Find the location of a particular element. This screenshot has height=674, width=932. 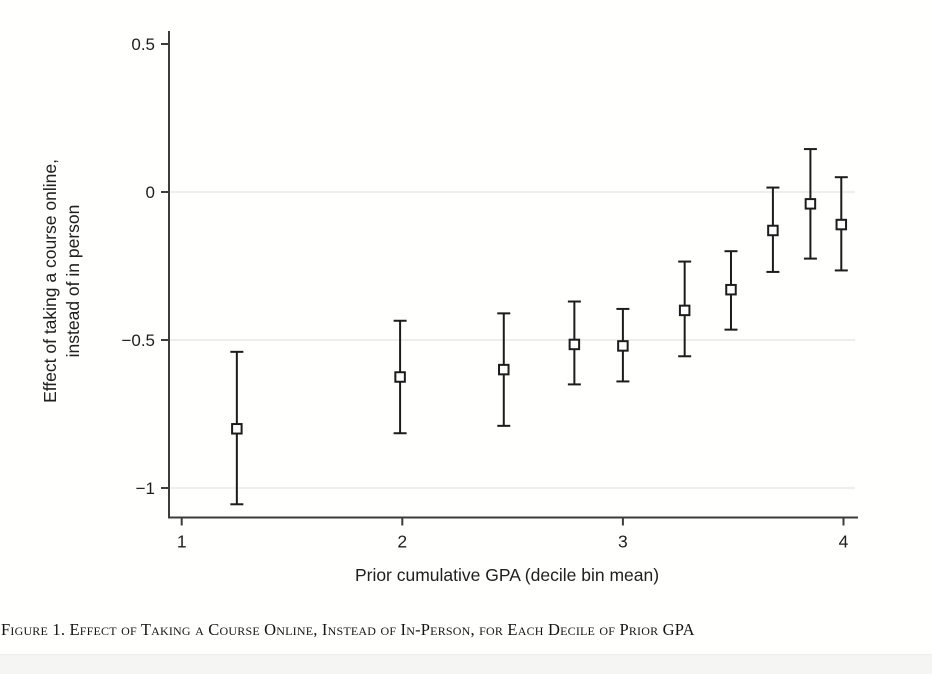

x-tick-label: 1 is located at coordinates (182, 542).